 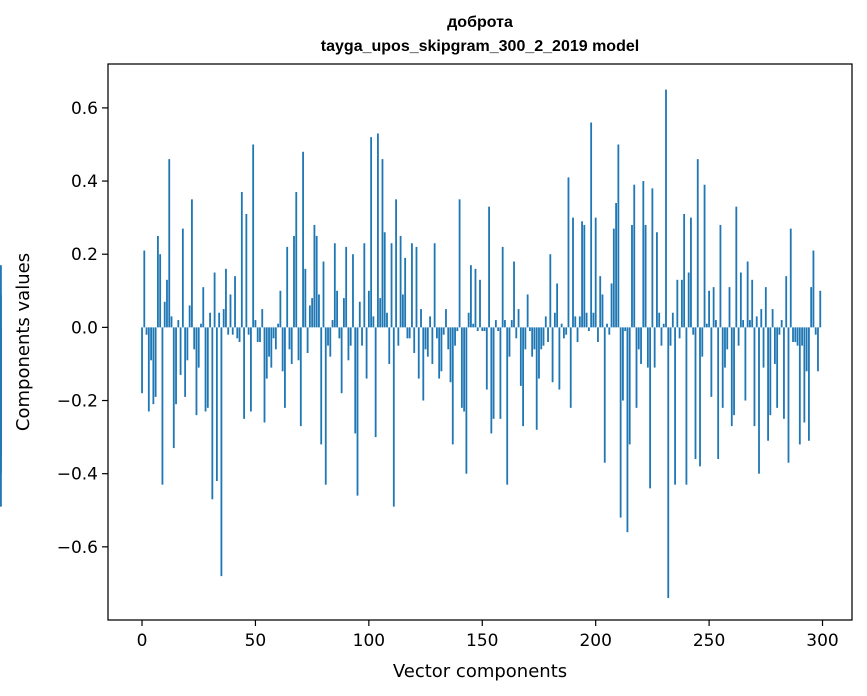 What do you see at coordinates (142, 641) in the screenshot?
I see `x-tick-label: 0` at bounding box center [142, 641].